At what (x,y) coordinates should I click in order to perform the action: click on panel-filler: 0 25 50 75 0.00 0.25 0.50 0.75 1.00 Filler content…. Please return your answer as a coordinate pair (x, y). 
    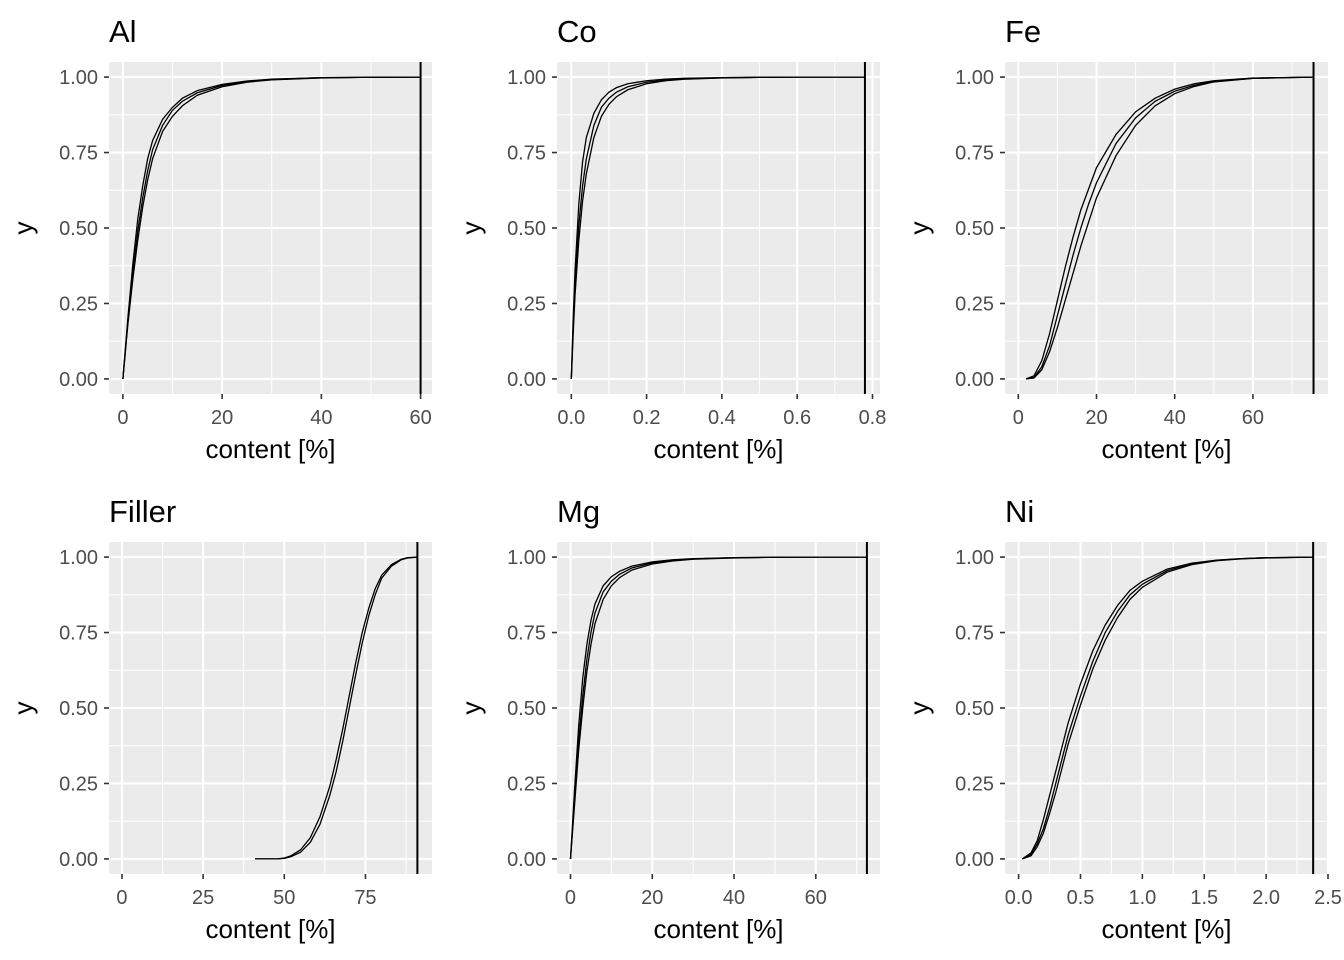
    Looking at the image, I should click on (220, 719).